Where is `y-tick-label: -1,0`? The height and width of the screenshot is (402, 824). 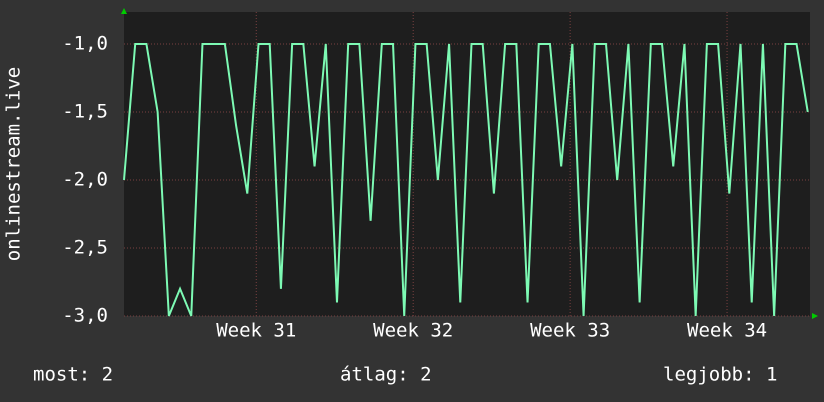
y-tick-label: -1,0 is located at coordinates (85, 43).